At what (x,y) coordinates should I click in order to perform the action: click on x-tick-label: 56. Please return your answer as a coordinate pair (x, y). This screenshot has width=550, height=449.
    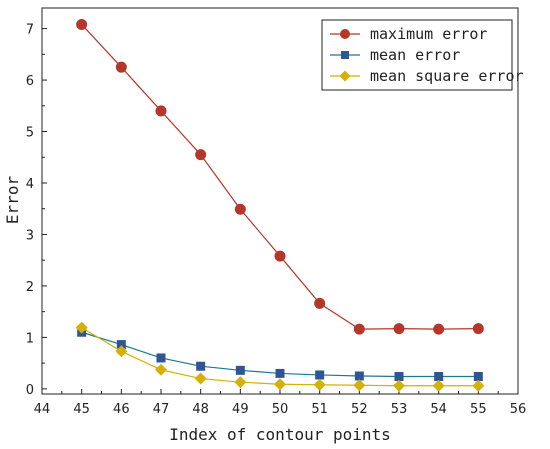
    Looking at the image, I should click on (518, 409).